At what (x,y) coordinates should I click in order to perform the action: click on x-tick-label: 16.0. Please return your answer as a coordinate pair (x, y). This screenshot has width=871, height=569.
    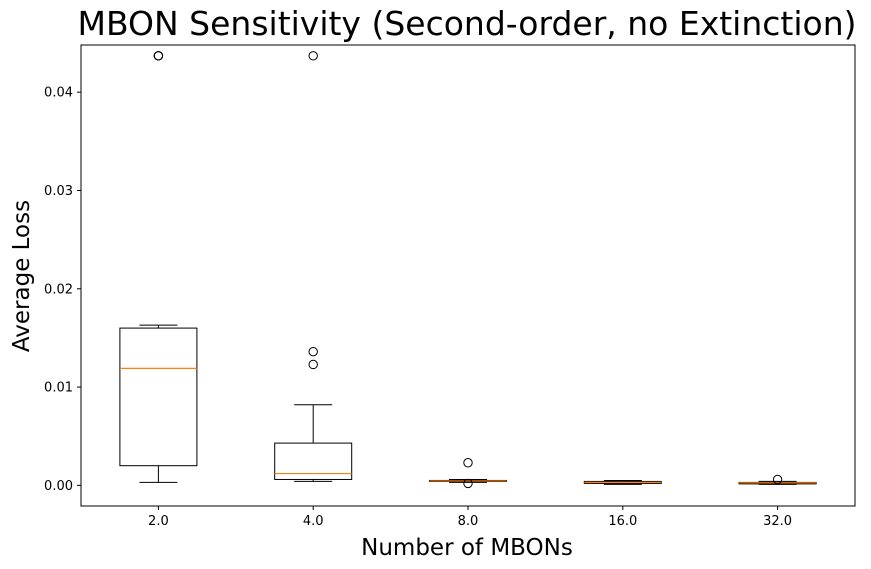
    Looking at the image, I should click on (622, 521).